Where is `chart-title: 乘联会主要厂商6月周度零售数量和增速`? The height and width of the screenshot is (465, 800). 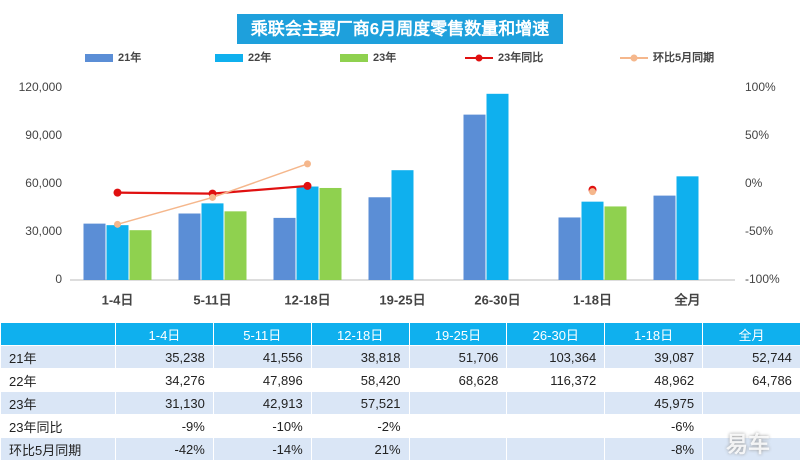 chart-title: 乘联会主要厂商6月周度零售数量和增速 is located at coordinates (399, 28).